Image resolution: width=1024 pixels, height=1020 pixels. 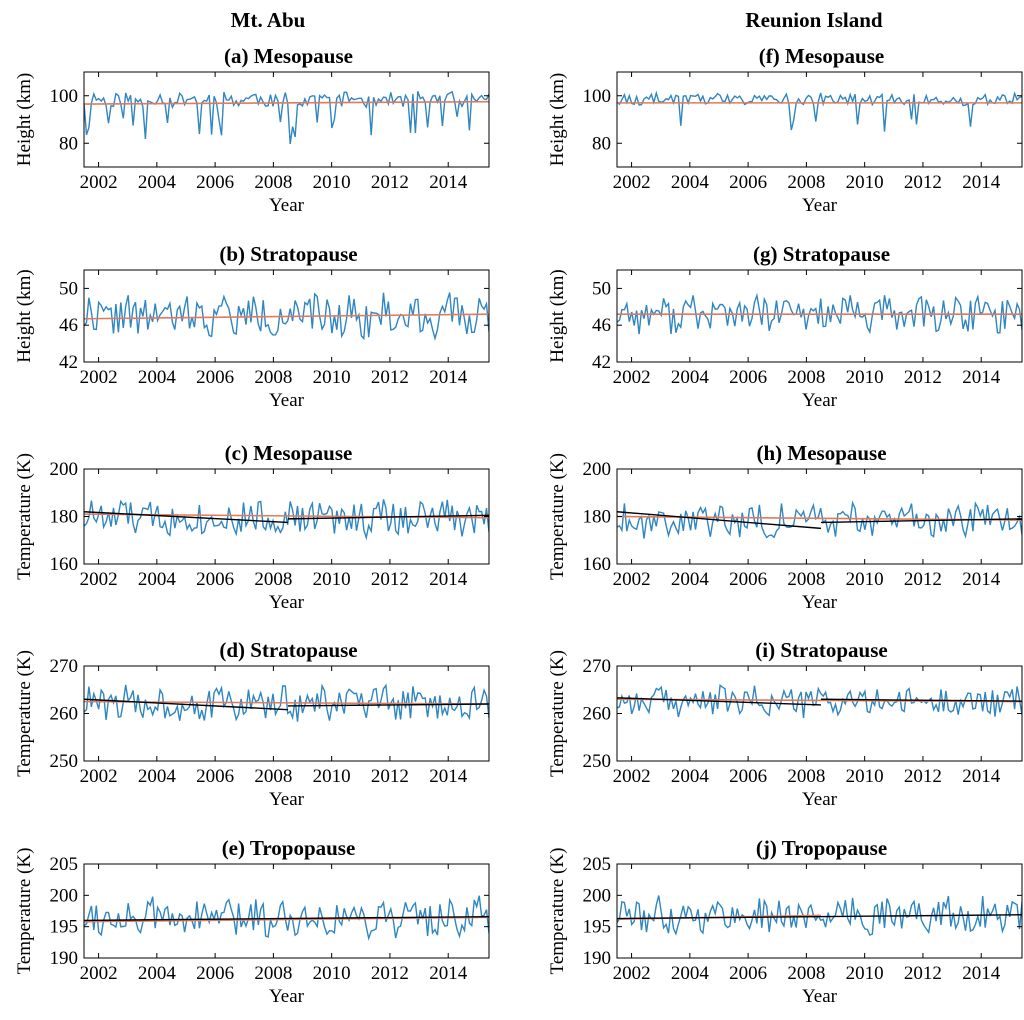 I want to click on panel-label: (a), so click(x=239, y=56).